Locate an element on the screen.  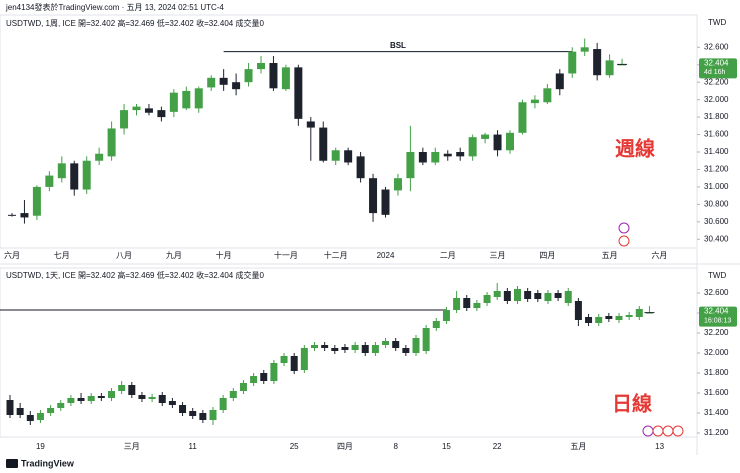
level-label: BSL is located at coordinates (398, 45).